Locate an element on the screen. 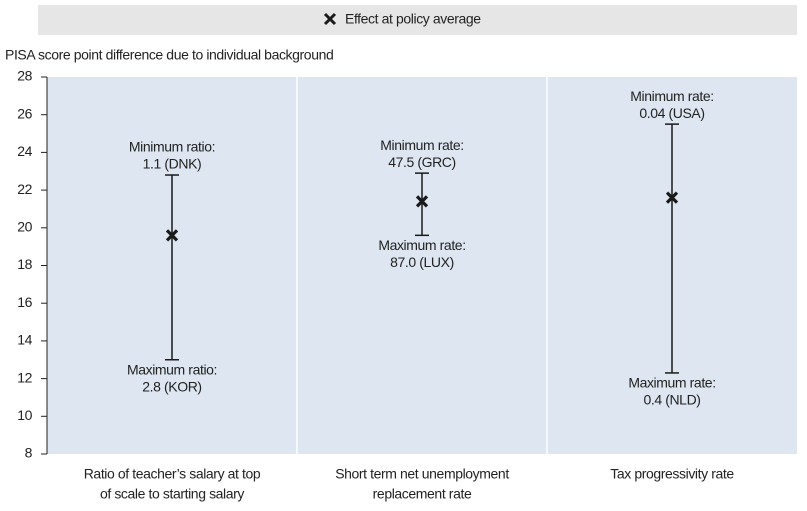 Image resolution: width=807 pixels, height=511 pixels. y-tick-label: 18 is located at coordinates (24, 264).